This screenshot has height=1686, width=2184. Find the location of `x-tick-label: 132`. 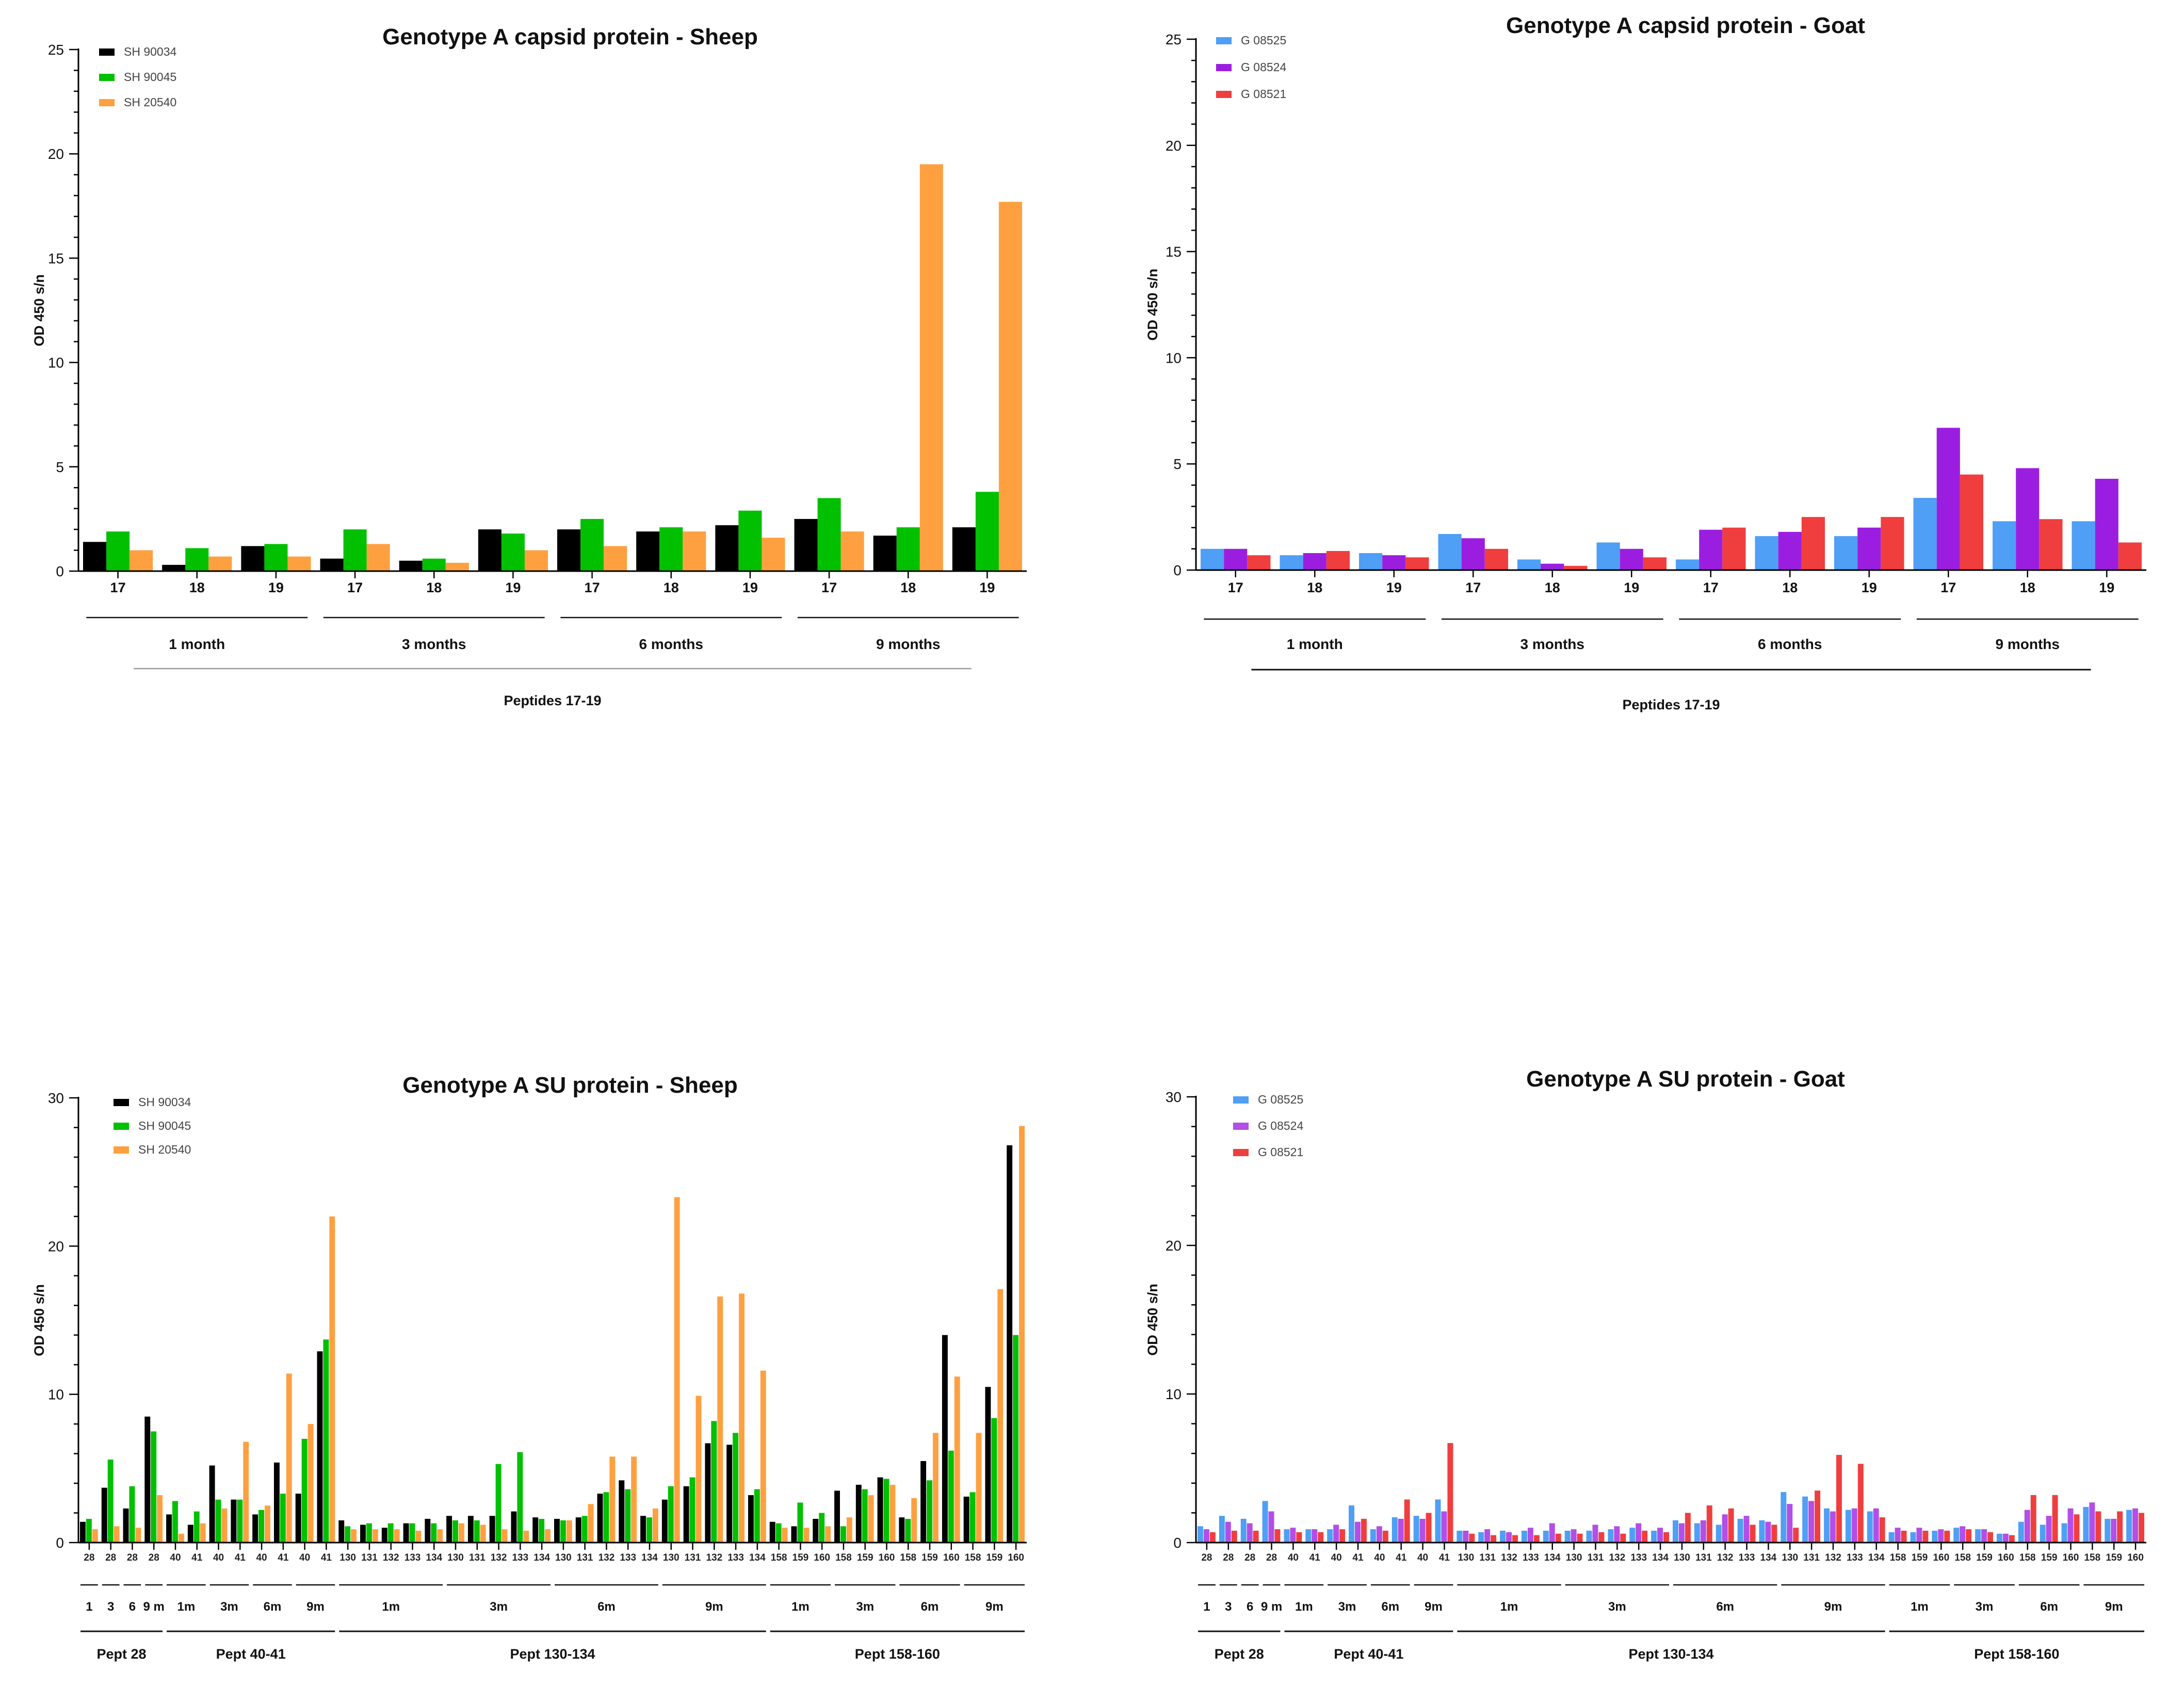

x-tick-label: 132 is located at coordinates (714, 1557).